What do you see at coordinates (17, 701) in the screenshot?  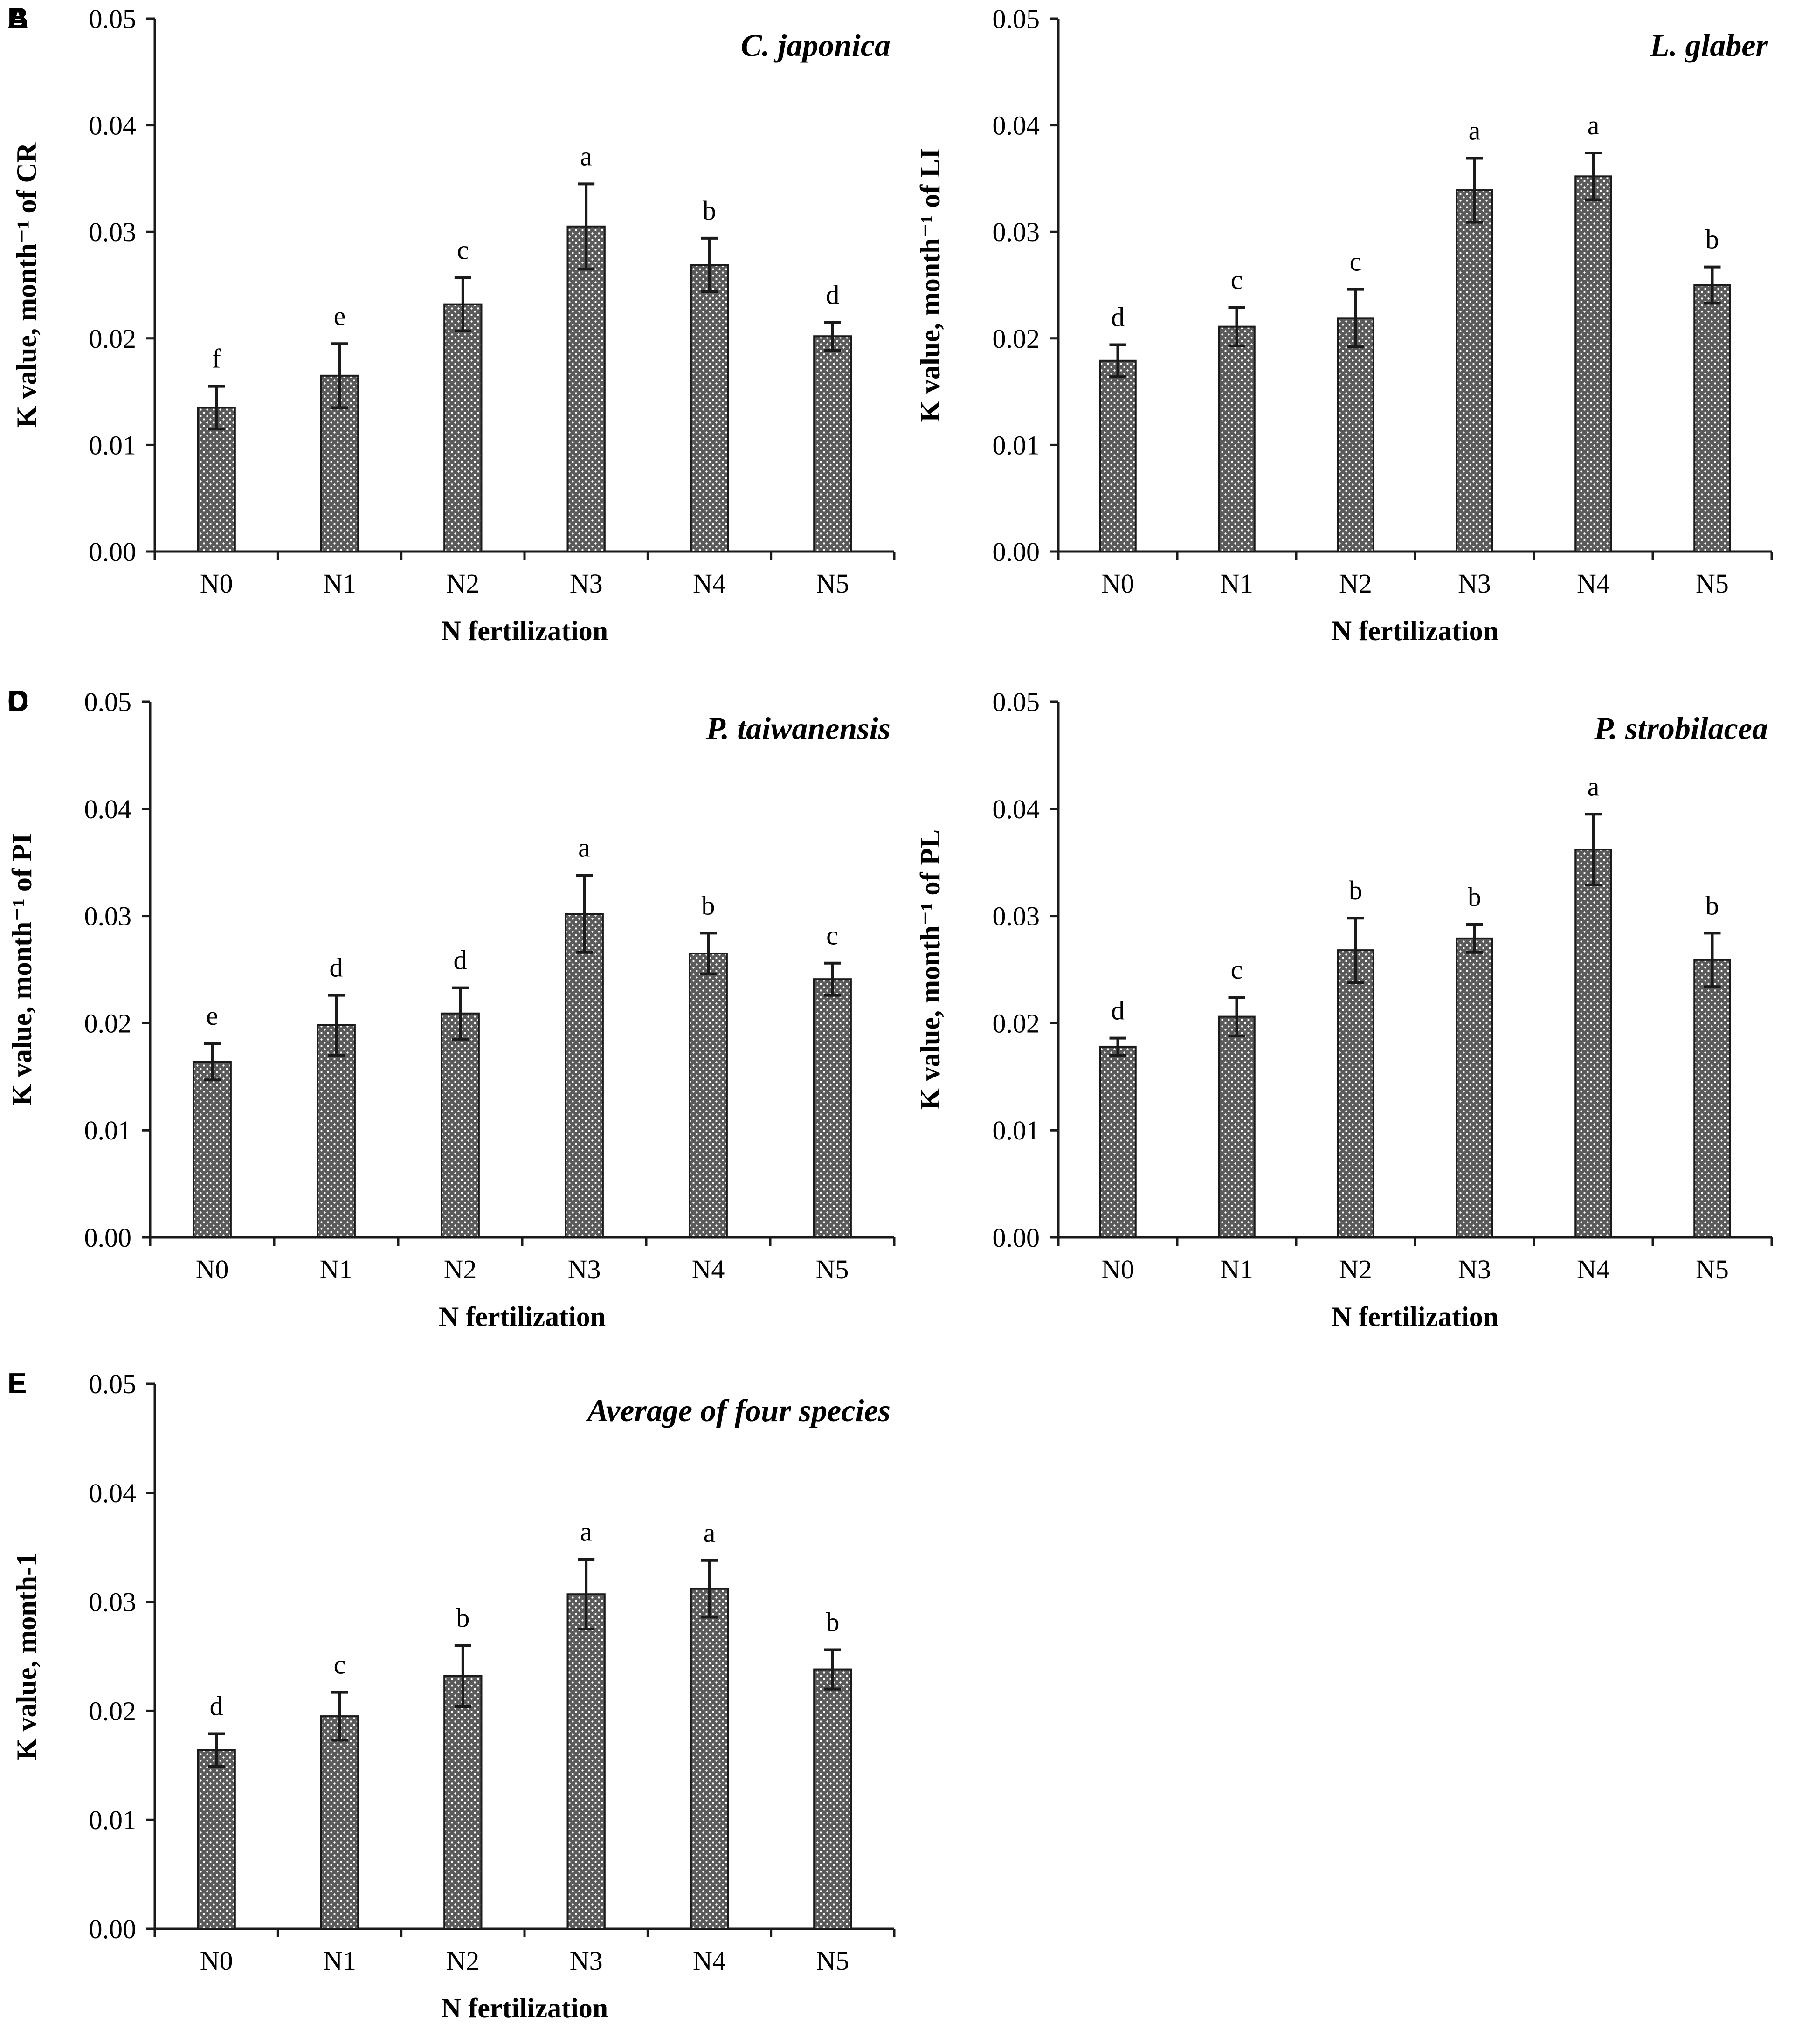 I see `panel-letter: D` at bounding box center [17, 701].